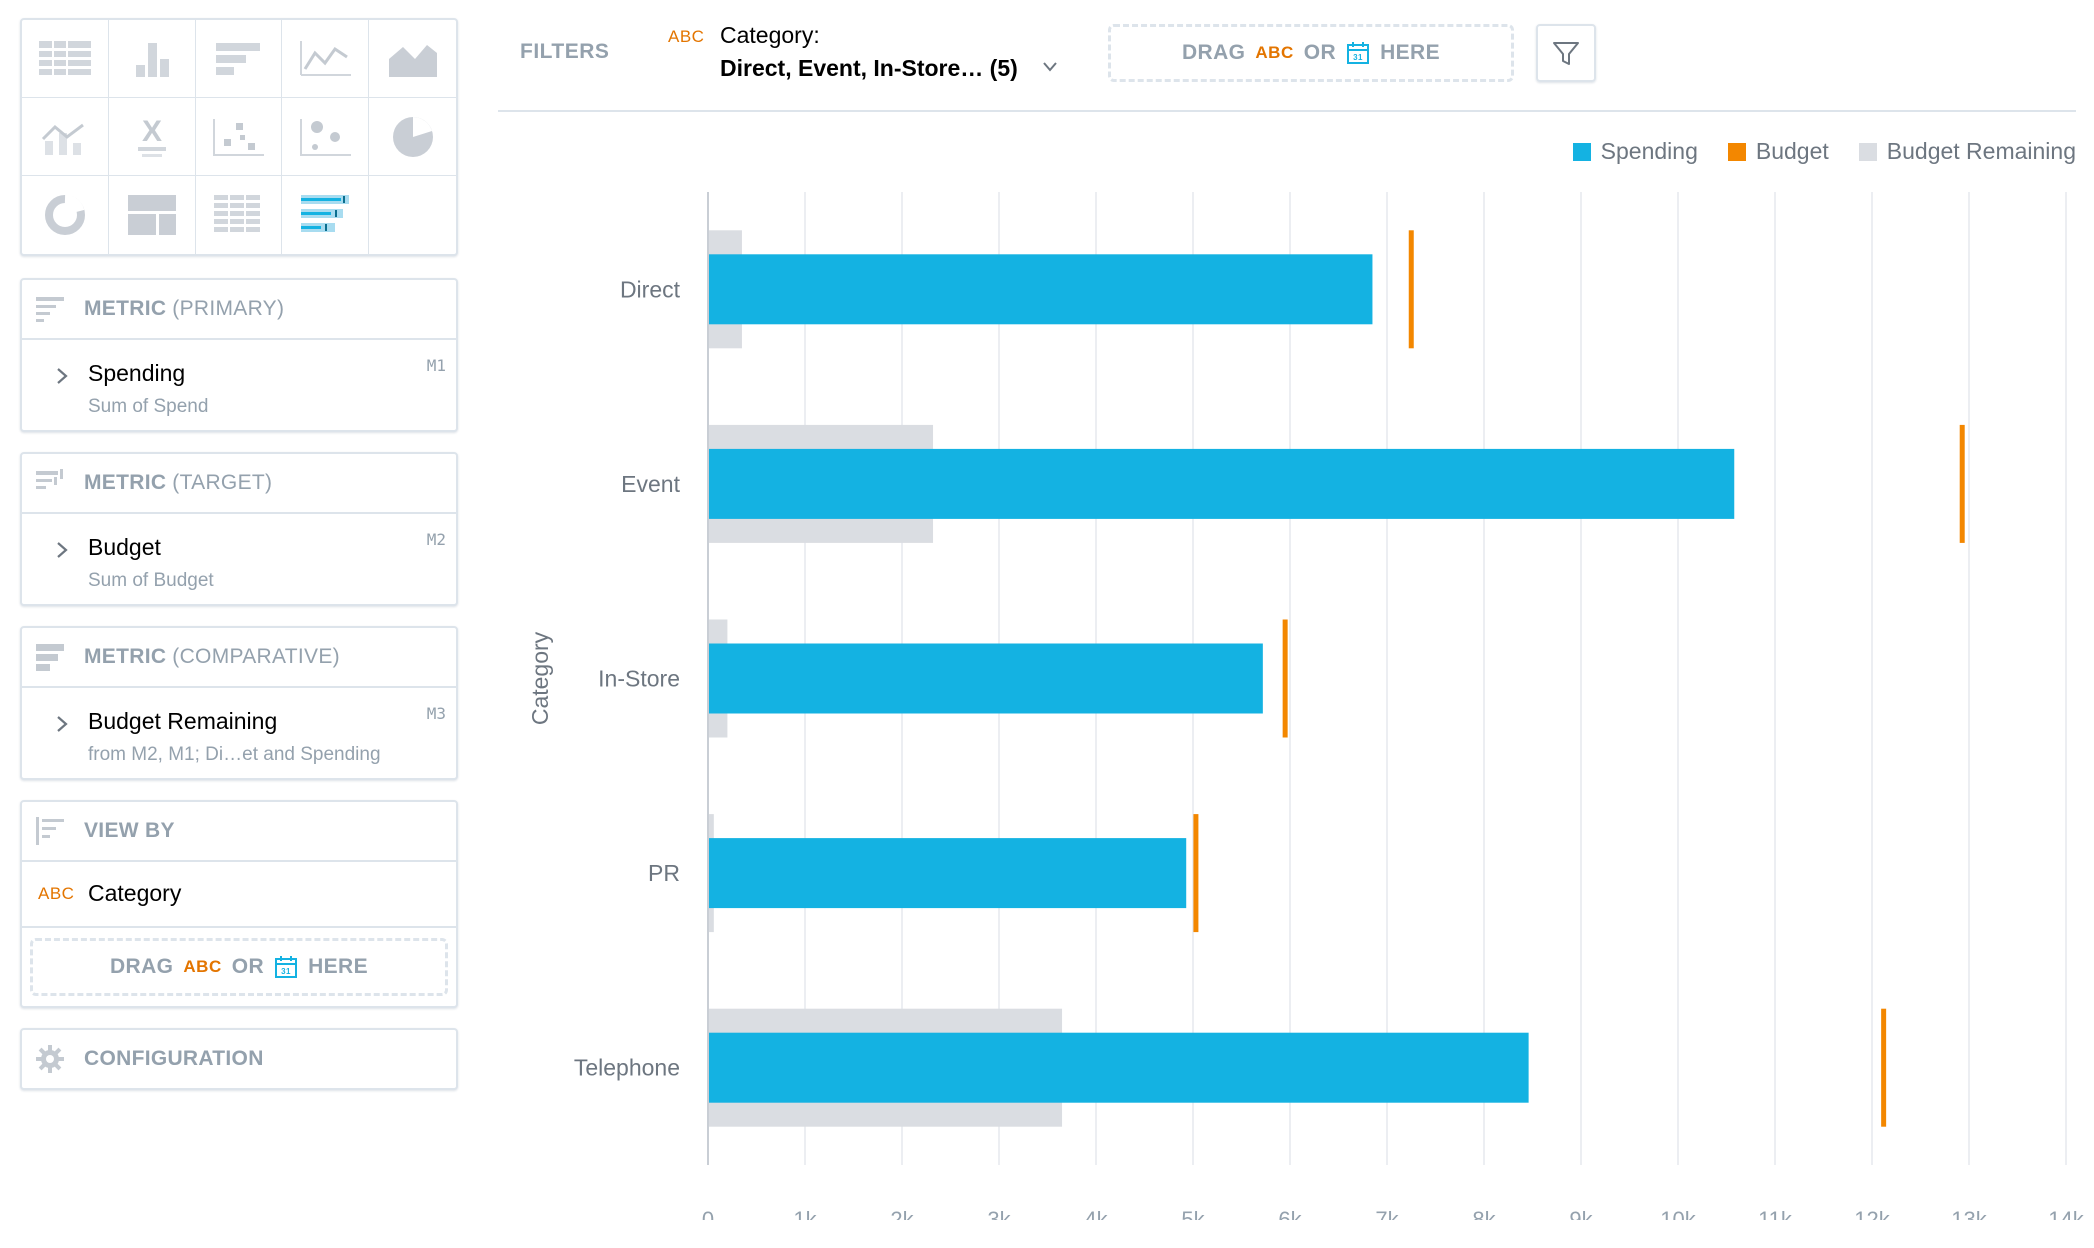 This screenshot has height=1248, width=2094. I want to click on filter-button, so click(1566, 53).